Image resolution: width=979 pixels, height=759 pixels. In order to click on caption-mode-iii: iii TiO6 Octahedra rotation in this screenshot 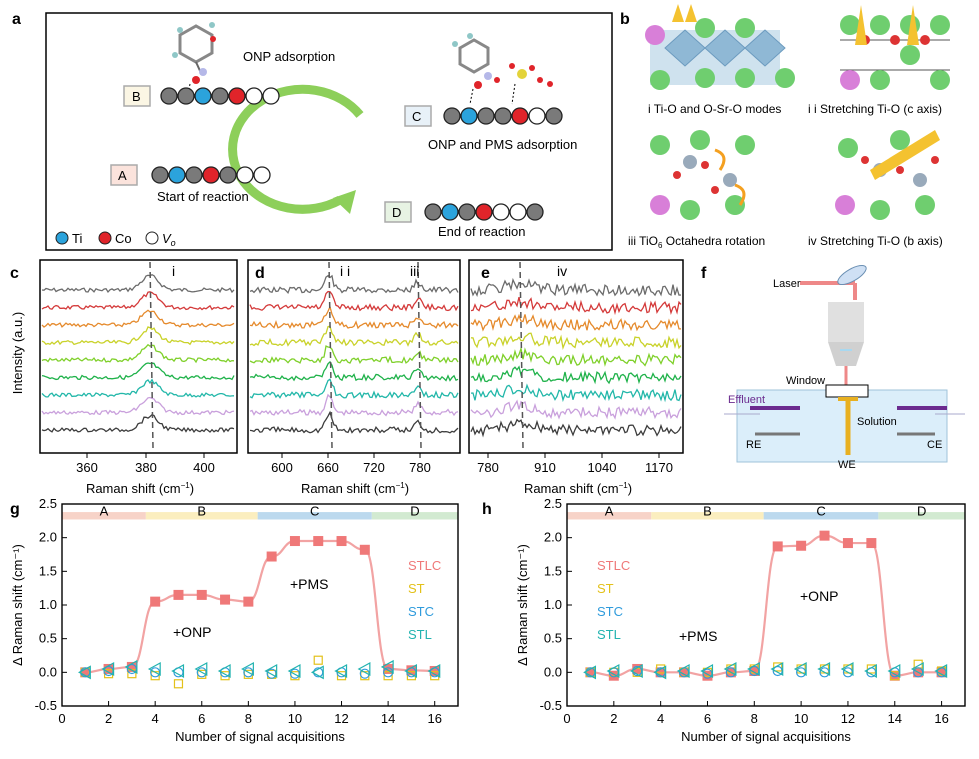, I will do `click(696, 242)`.